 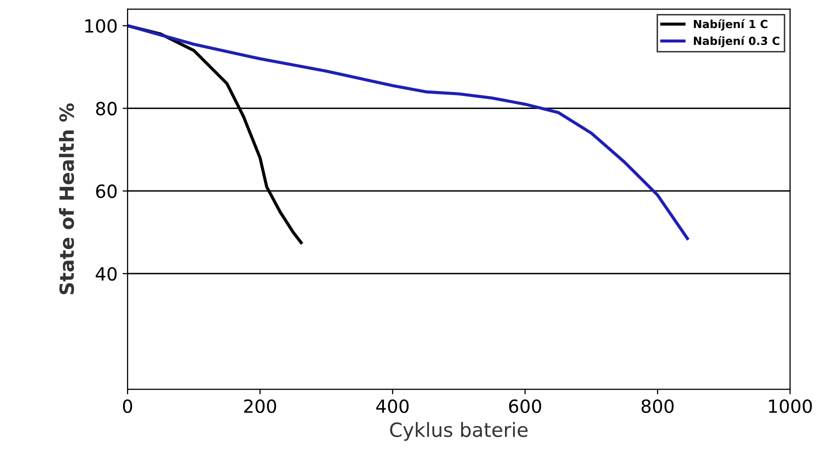 What do you see at coordinates (101, 26) in the screenshot?
I see `y-tick-label: 100` at bounding box center [101, 26].